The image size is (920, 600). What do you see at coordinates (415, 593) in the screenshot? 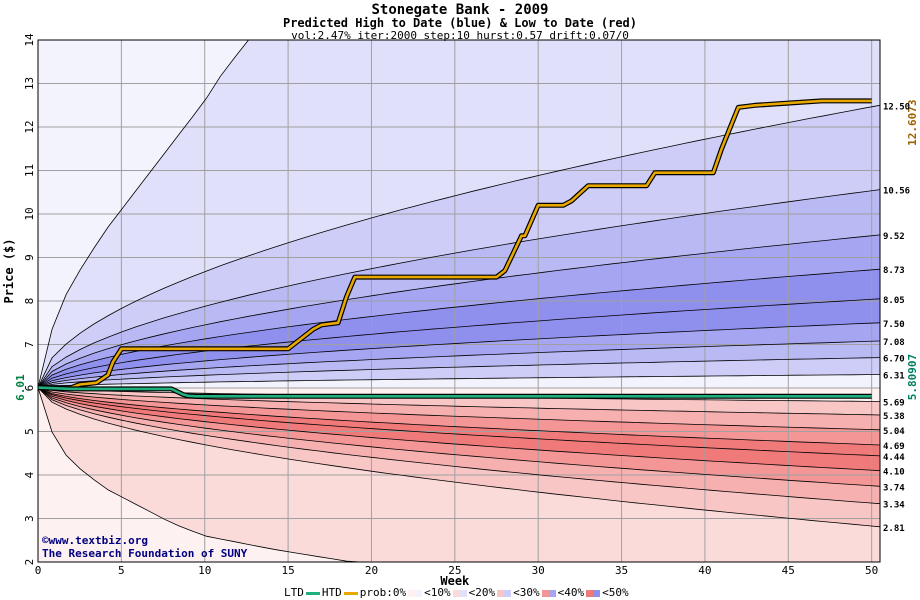
I see `legend-10-swatch` at bounding box center [415, 593].